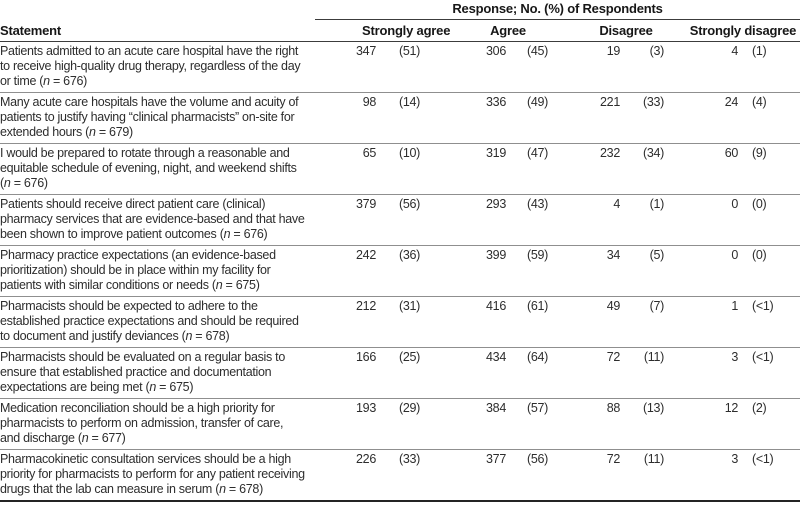 The width and height of the screenshot is (800, 515). What do you see at coordinates (537, 255) in the screenshot?
I see `agree-percent: (59)` at bounding box center [537, 255].